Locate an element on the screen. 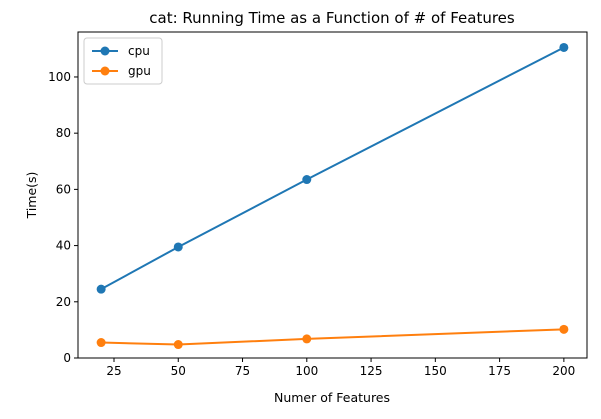 The image size is (601, 419). legend-label-cpu: cpu is located at coordinates (139, 51).